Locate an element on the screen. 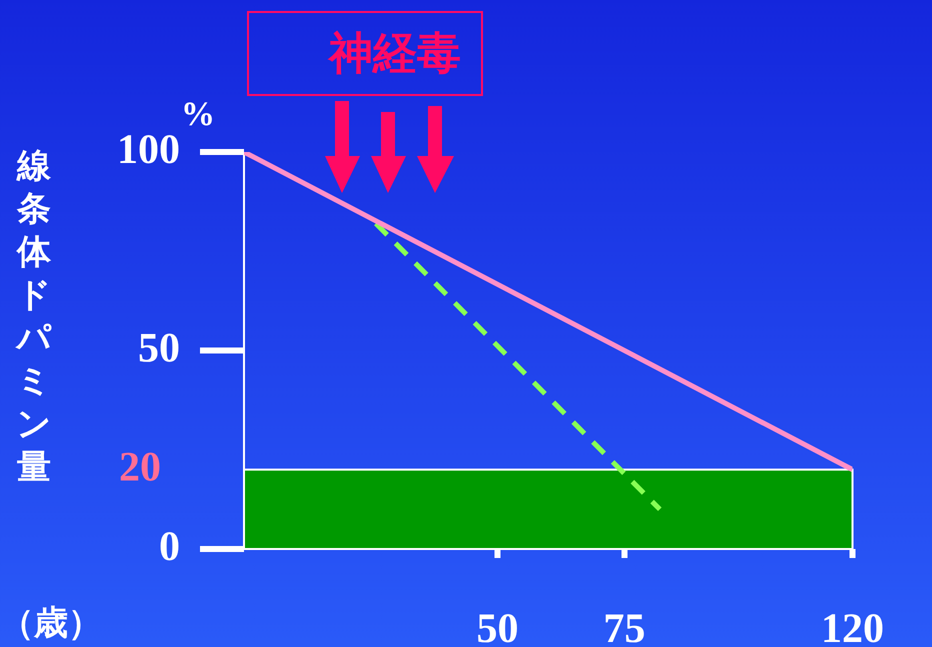 Image resolution: width=932 pixels, height=647 pixels. x-tick-label: 120 is located at coordinates (852, 626).